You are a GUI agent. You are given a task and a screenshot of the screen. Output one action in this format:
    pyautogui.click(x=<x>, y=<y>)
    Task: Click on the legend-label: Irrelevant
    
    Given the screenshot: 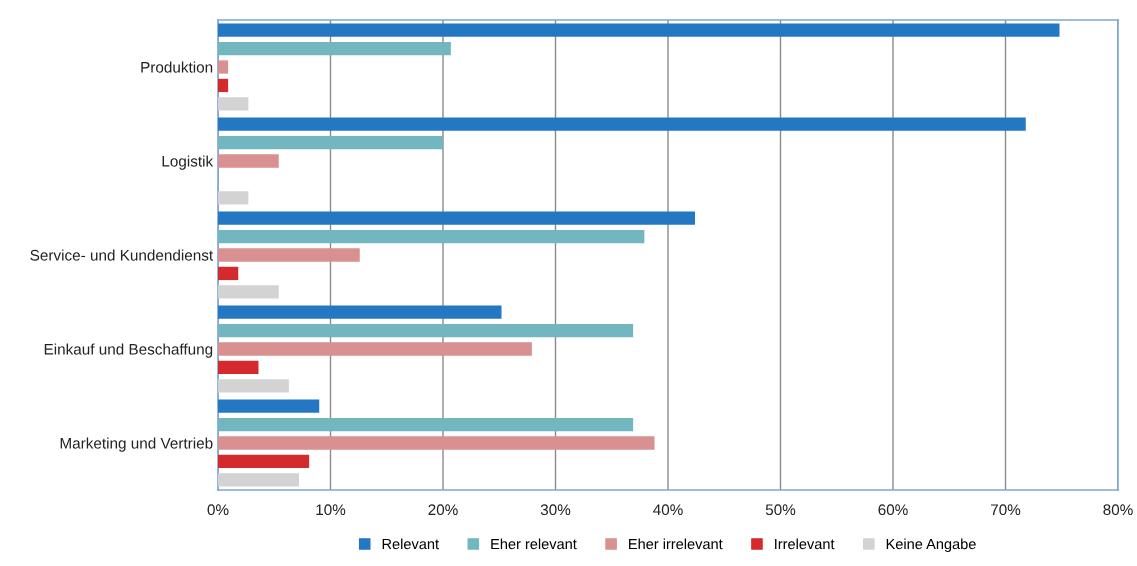 What is the action you would take?
    pyautogui.click(x=805, y=544)
    